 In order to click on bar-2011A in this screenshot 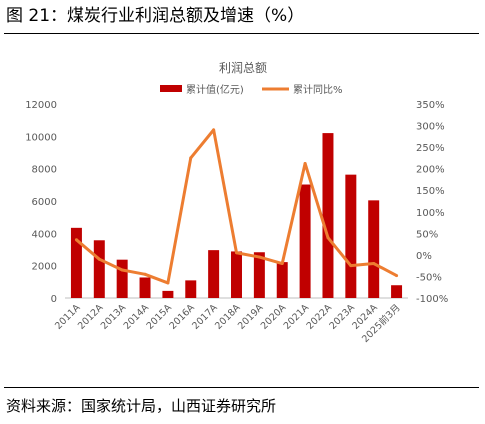, I will do `click(76, 262)`.